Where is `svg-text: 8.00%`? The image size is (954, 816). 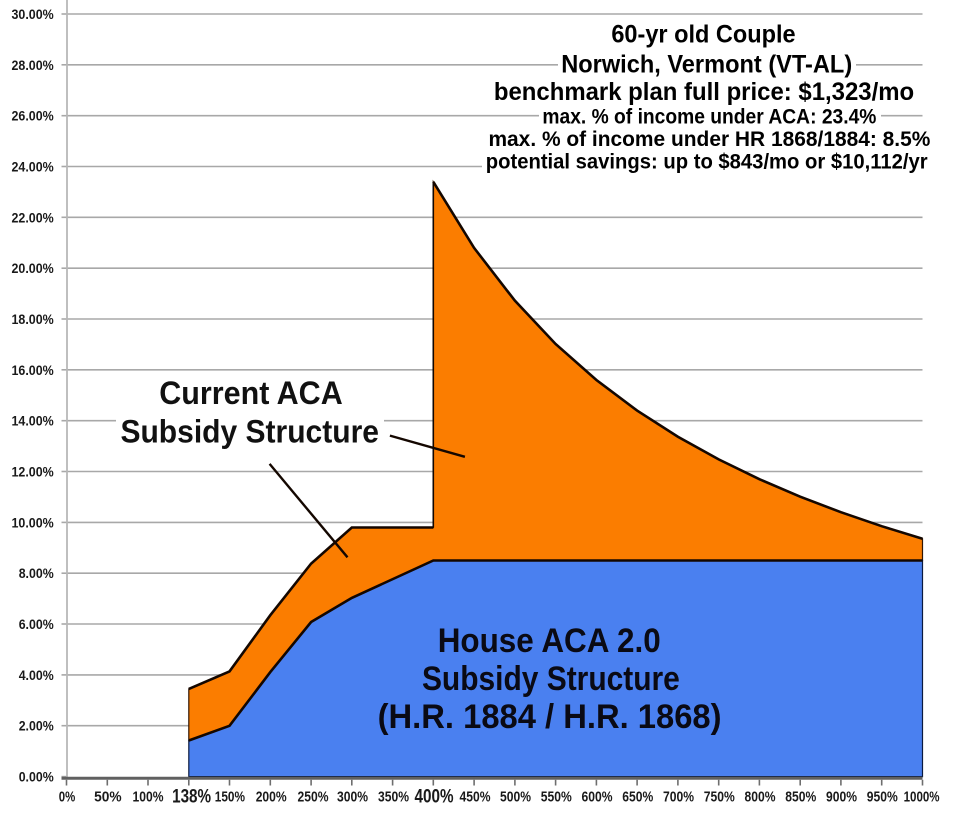 svg-text: 8.00% is located at coordinates (36, 573).